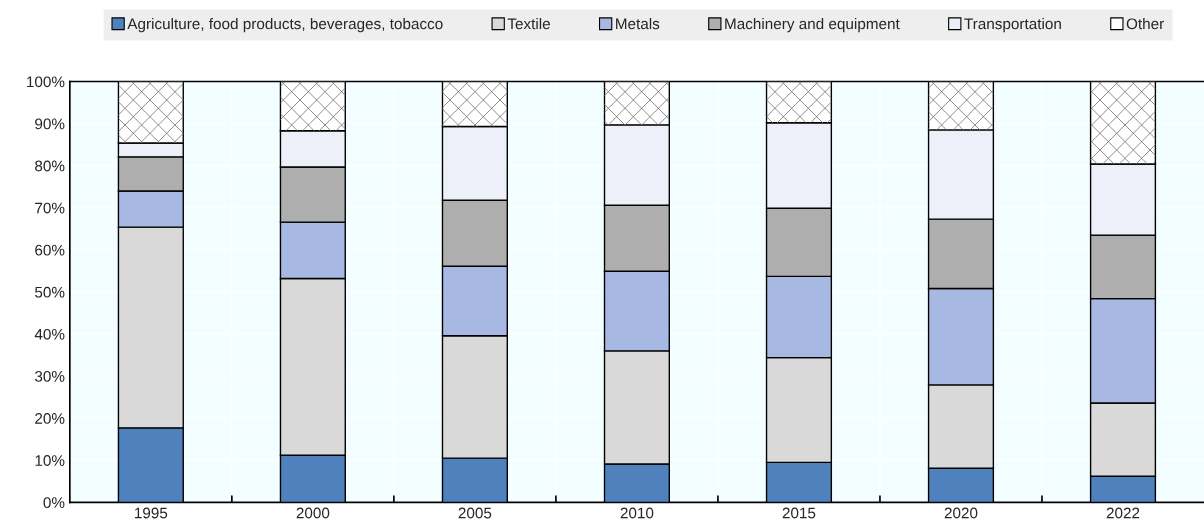  Describe the element at coordinates (812, 25) in the screenshot. I see `legend-label: Machinery and equipment` at that location.